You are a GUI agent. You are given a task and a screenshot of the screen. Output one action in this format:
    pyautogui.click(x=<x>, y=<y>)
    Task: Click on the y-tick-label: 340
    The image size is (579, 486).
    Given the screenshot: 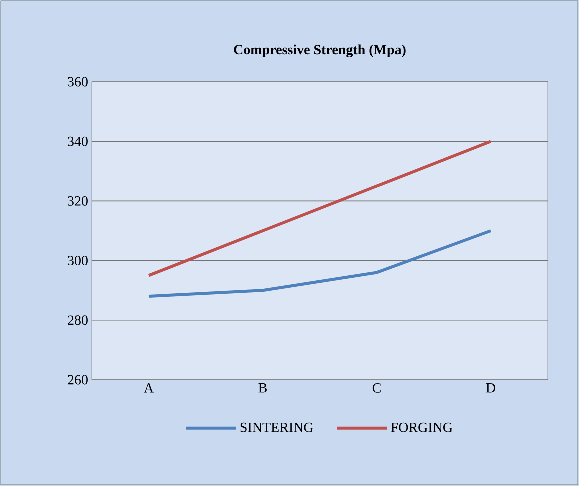 What is the action you would take?
    pyautogui.click(x=78, y=141)
    